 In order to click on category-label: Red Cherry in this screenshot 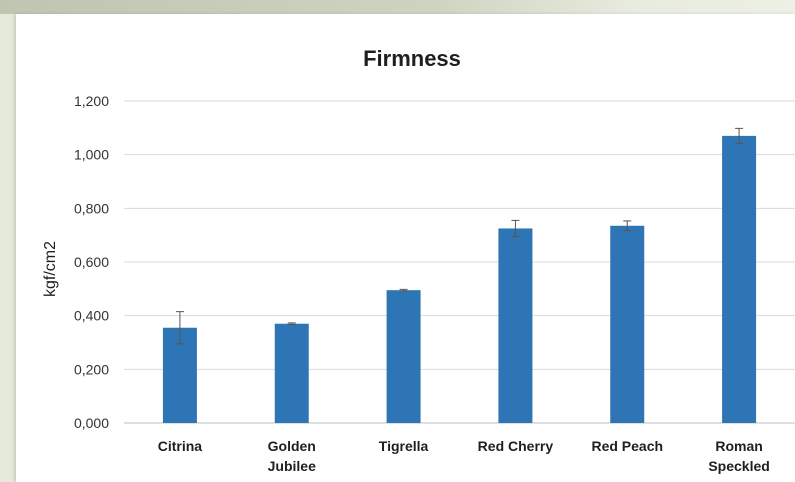, I will do `click(516, 446)`.